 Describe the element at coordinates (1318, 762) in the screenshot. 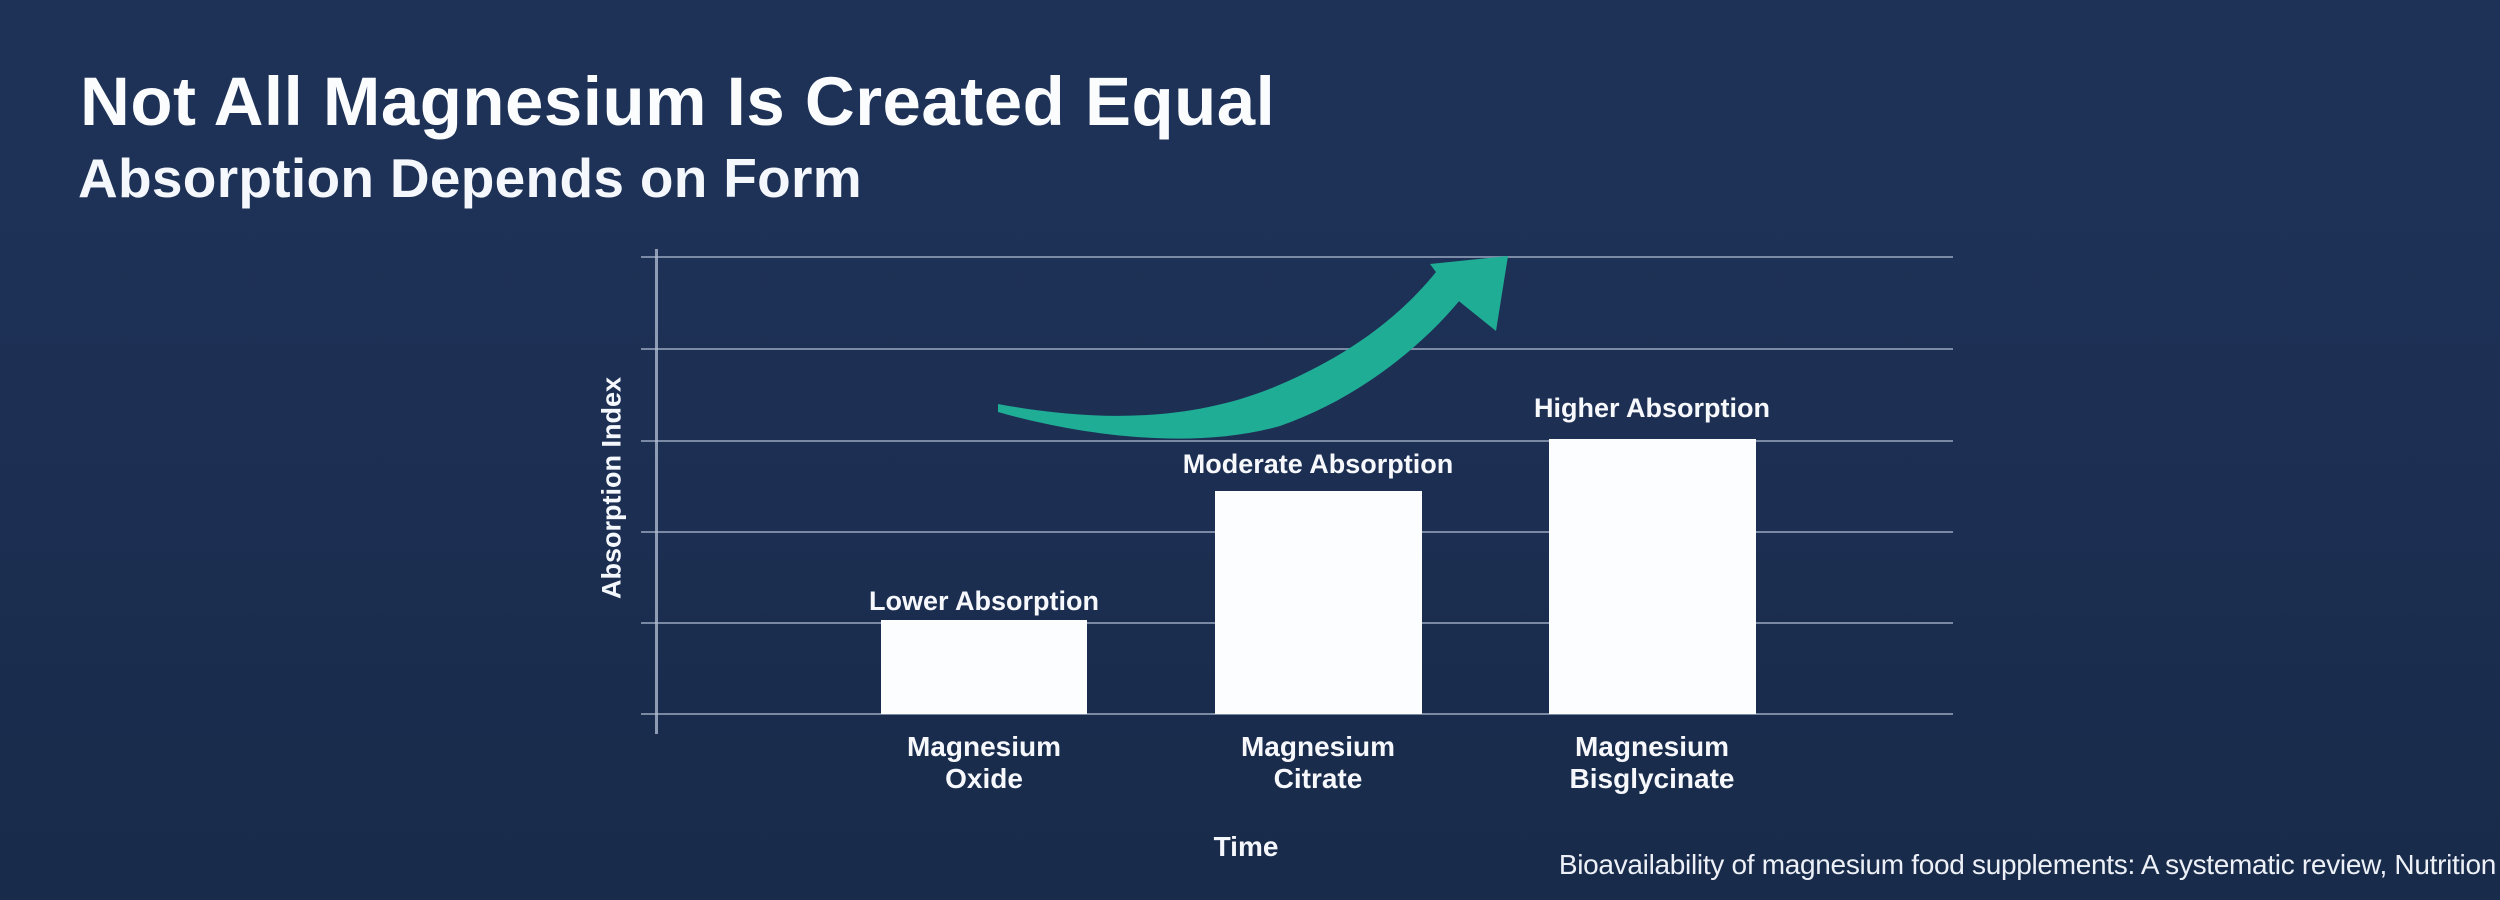

I see `category-magnesium-citrate: Magnesium Citrate` at that location.